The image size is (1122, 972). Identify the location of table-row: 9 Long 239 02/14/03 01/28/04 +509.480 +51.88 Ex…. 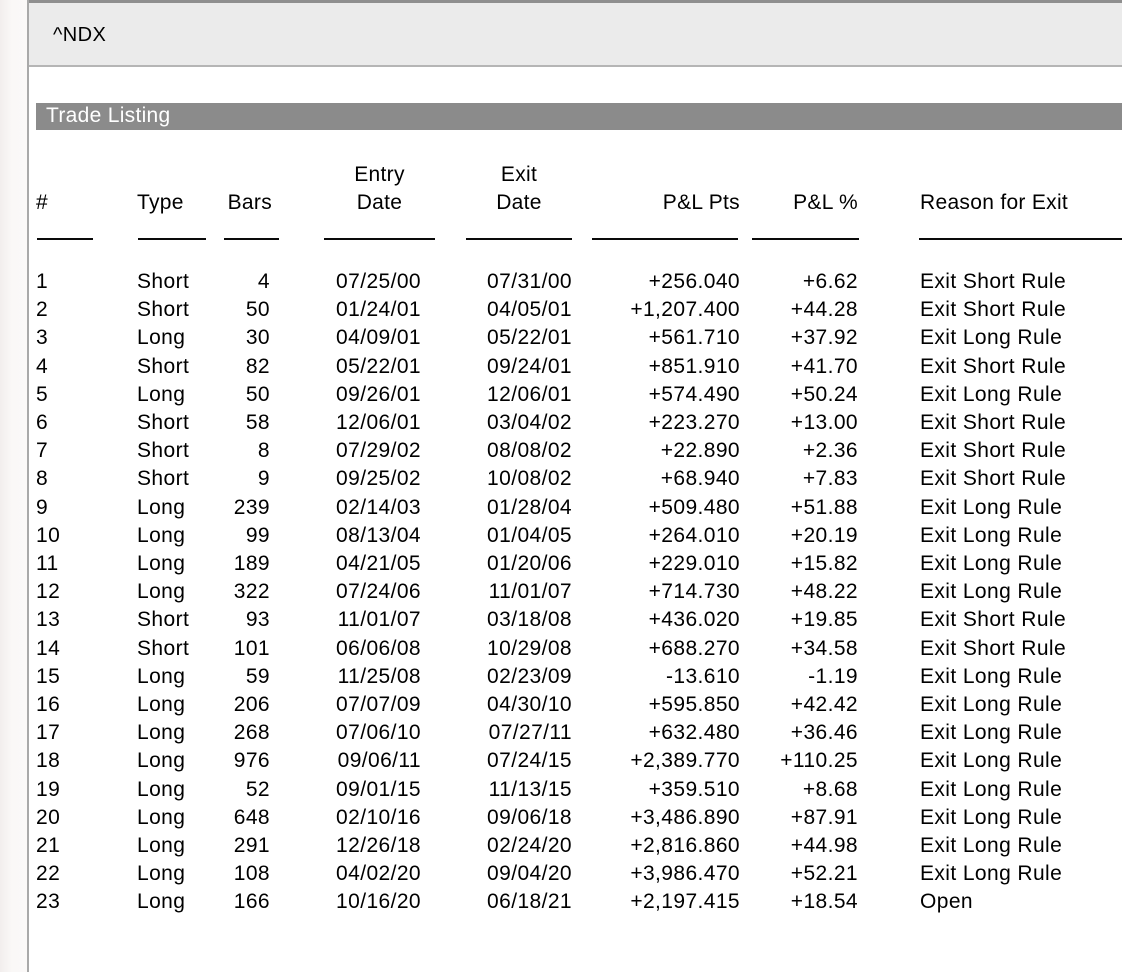
(561, 508).